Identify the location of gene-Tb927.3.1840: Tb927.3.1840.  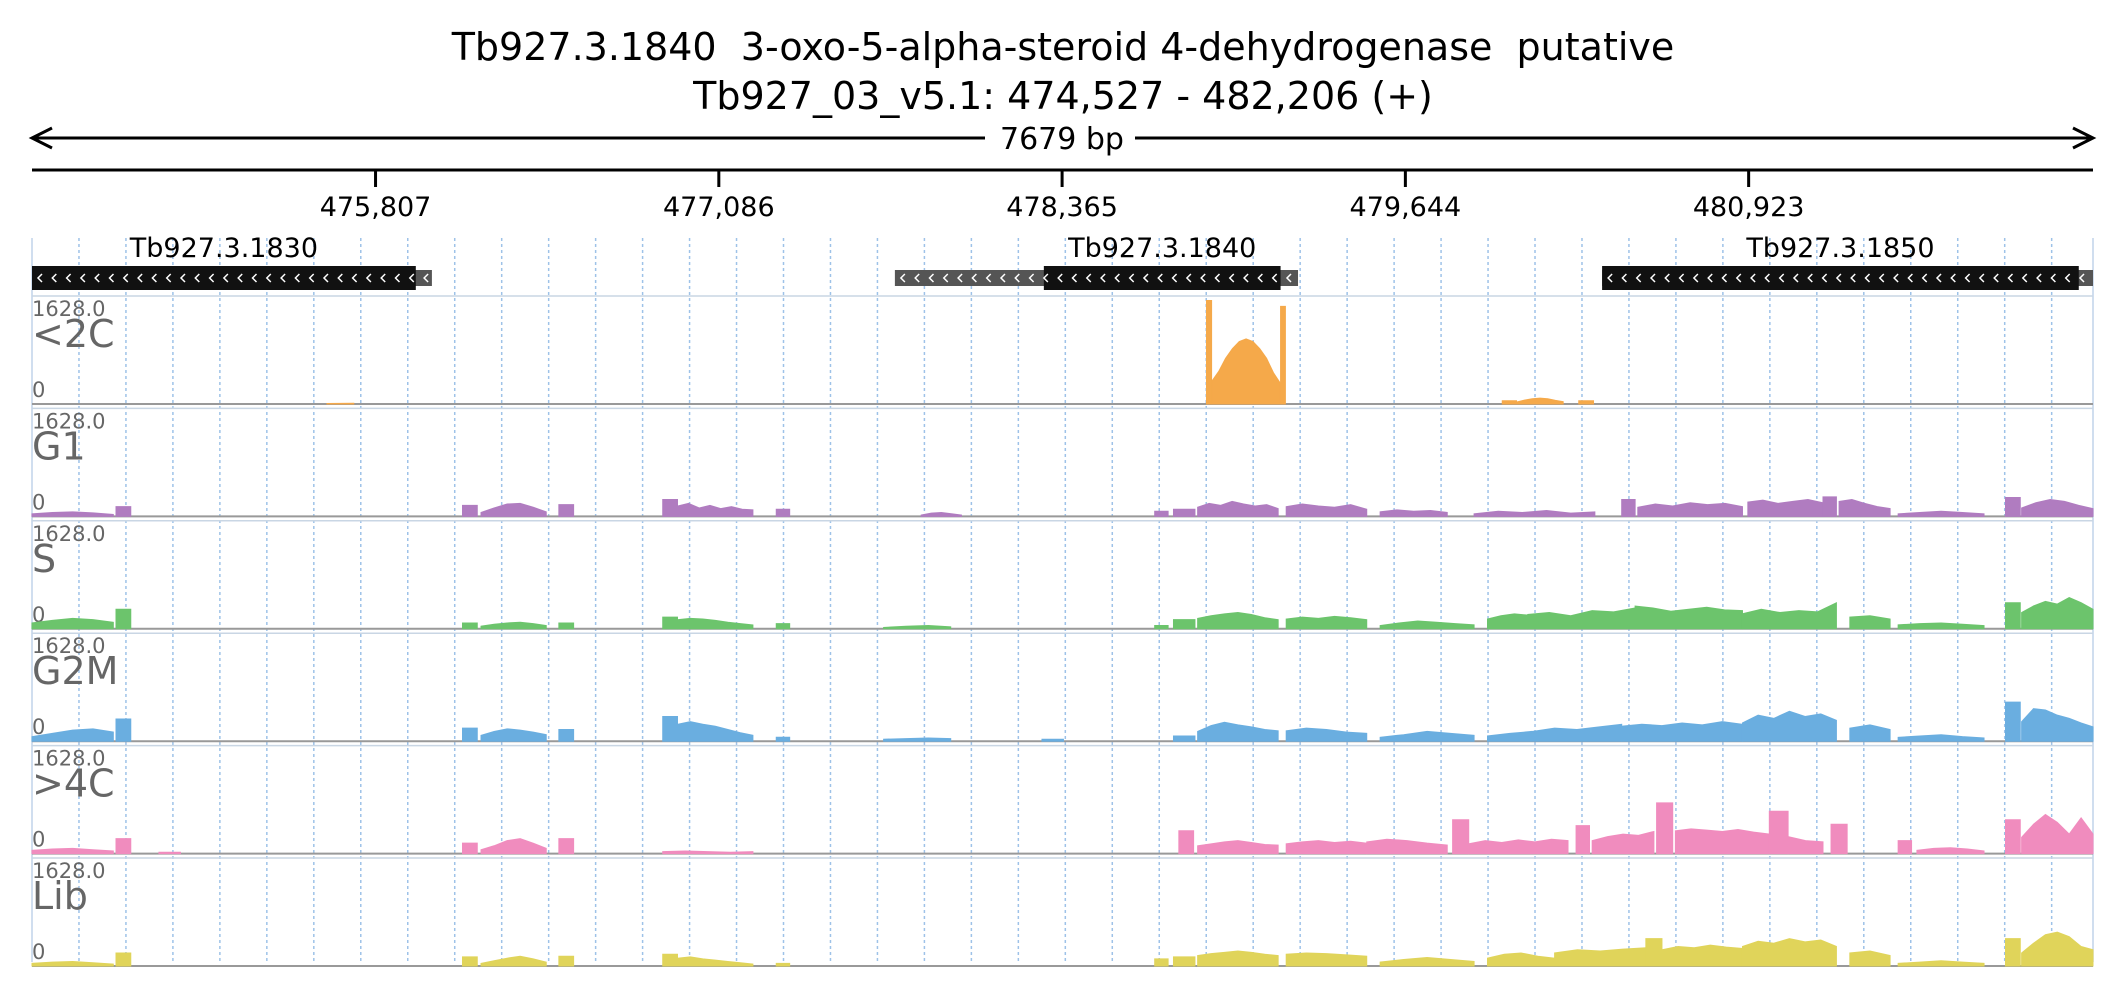
(1096, 261).